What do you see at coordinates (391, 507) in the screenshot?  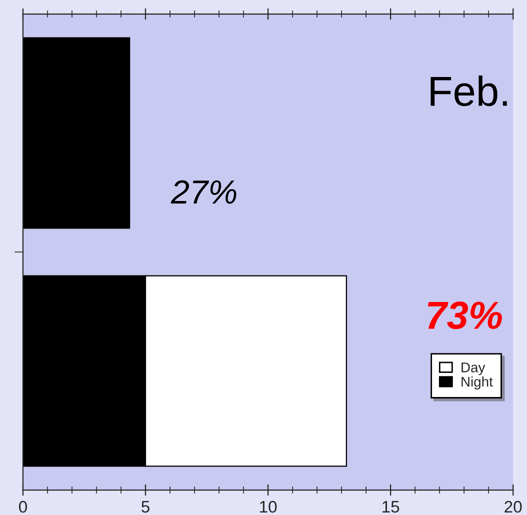 I see `x-tick-label: 15` at bounding box center [391, 507].